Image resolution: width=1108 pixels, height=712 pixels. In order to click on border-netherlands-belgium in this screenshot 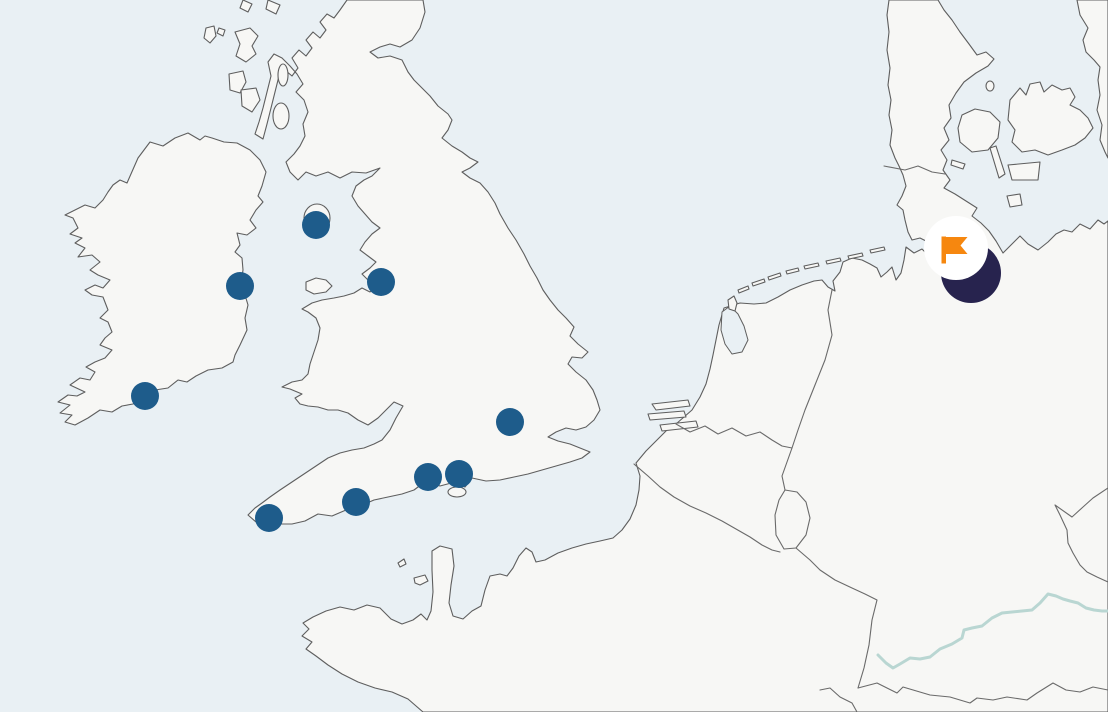, I will do `click(734, 436)`.